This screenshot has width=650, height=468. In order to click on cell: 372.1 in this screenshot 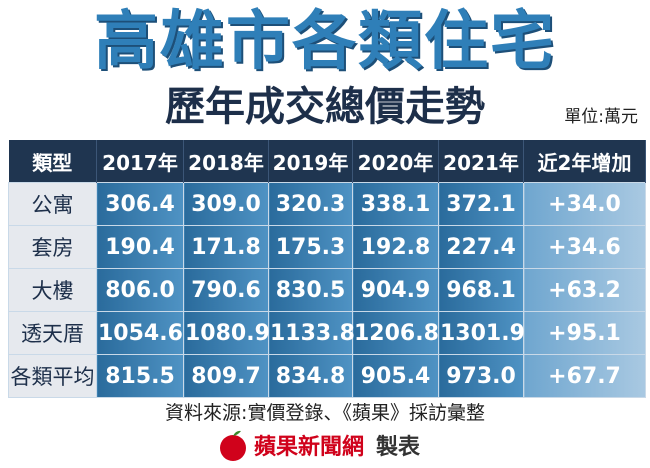, I will do `click(481, 204)`.